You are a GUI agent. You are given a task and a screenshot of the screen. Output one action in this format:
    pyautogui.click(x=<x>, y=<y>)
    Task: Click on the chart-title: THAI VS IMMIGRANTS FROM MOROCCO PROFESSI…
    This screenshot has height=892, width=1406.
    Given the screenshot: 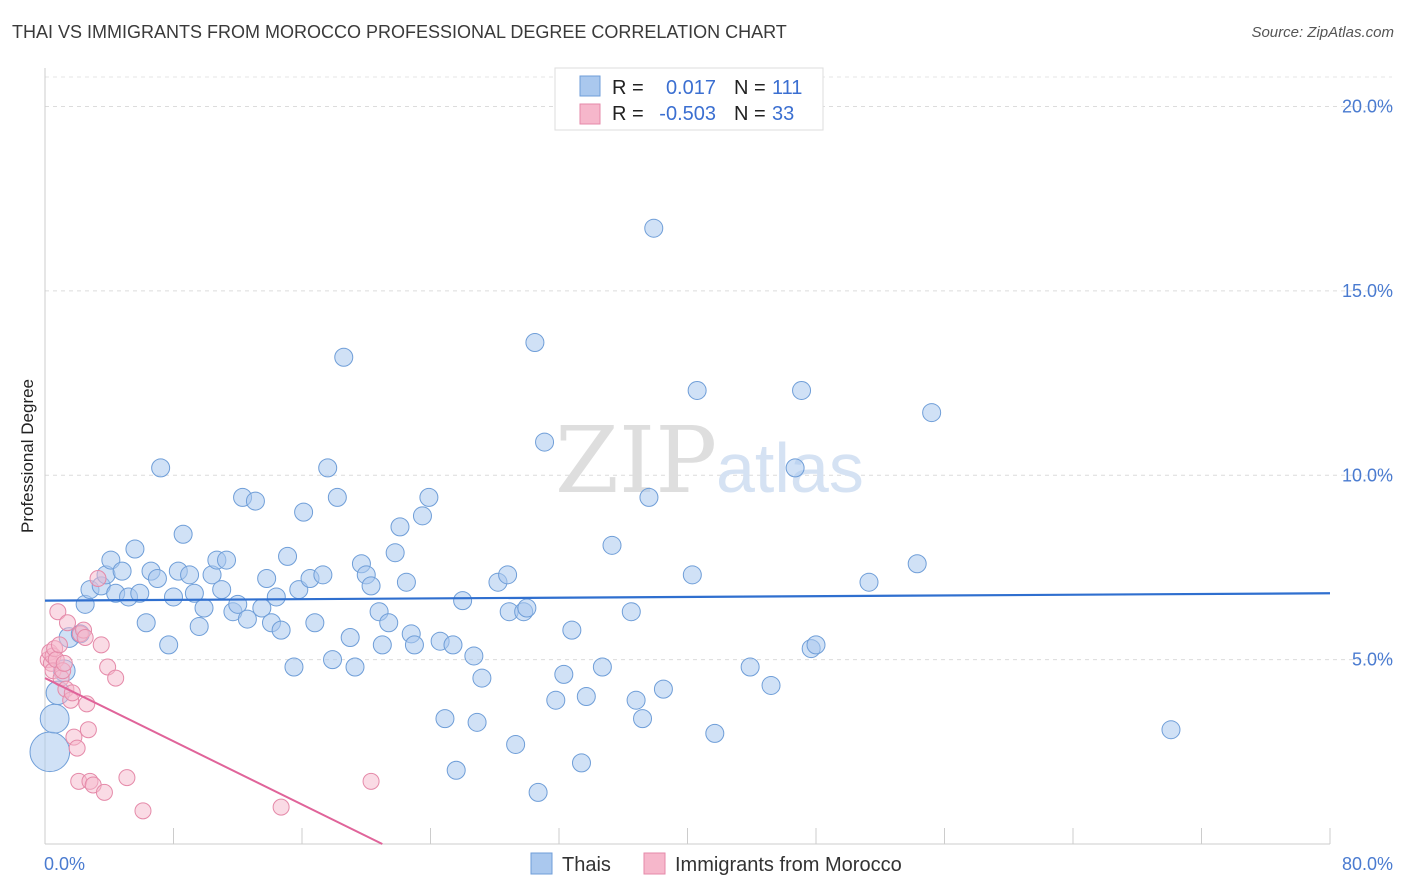 What is the action you would take?
    pyautogui.click(x=399, y=32)
    